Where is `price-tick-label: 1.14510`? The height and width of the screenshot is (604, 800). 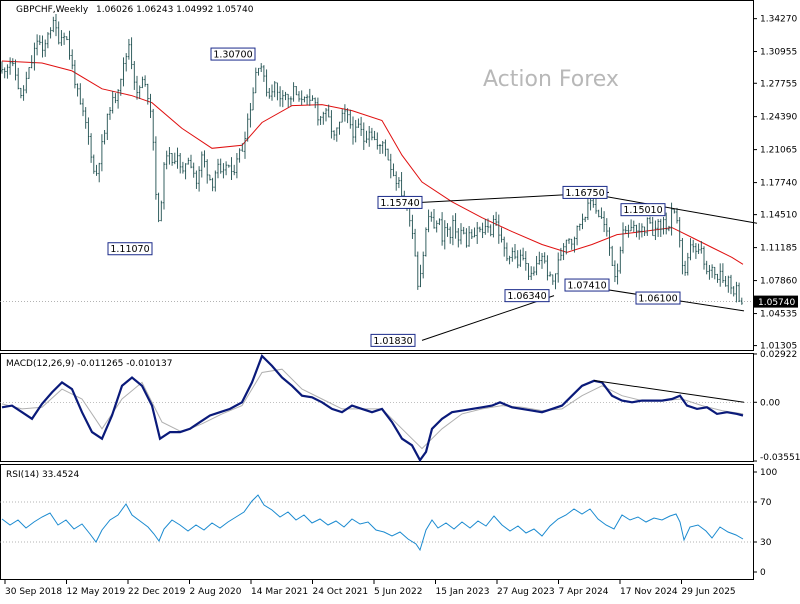 price-tick-label: 1.14510 is located at coordinates (778, 216).